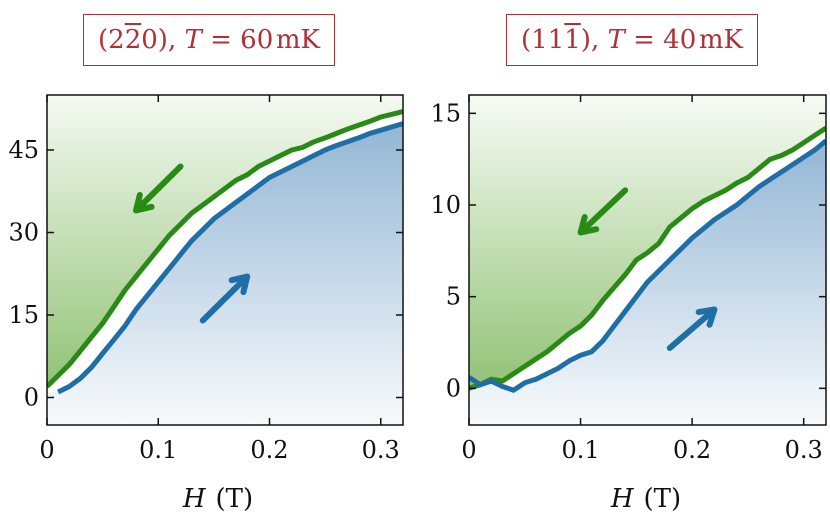 The height and width of the screenshot is (523, 830). Describe the element at coordinates (149, 40) in the screenshot. I see `title-left-l: 0` at that location.